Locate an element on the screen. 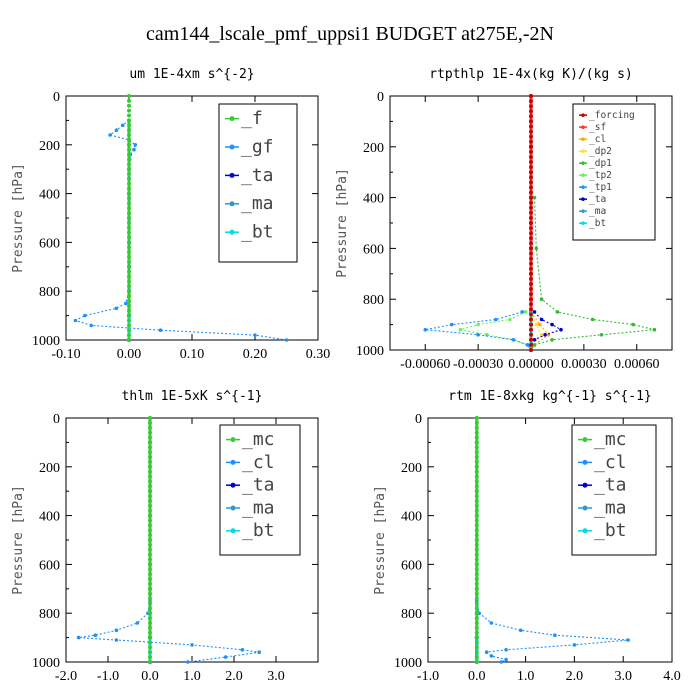 The width and height of the screenshot is (700, 700). x-tick-label: 4.0 is located at coordinates (672, 676).